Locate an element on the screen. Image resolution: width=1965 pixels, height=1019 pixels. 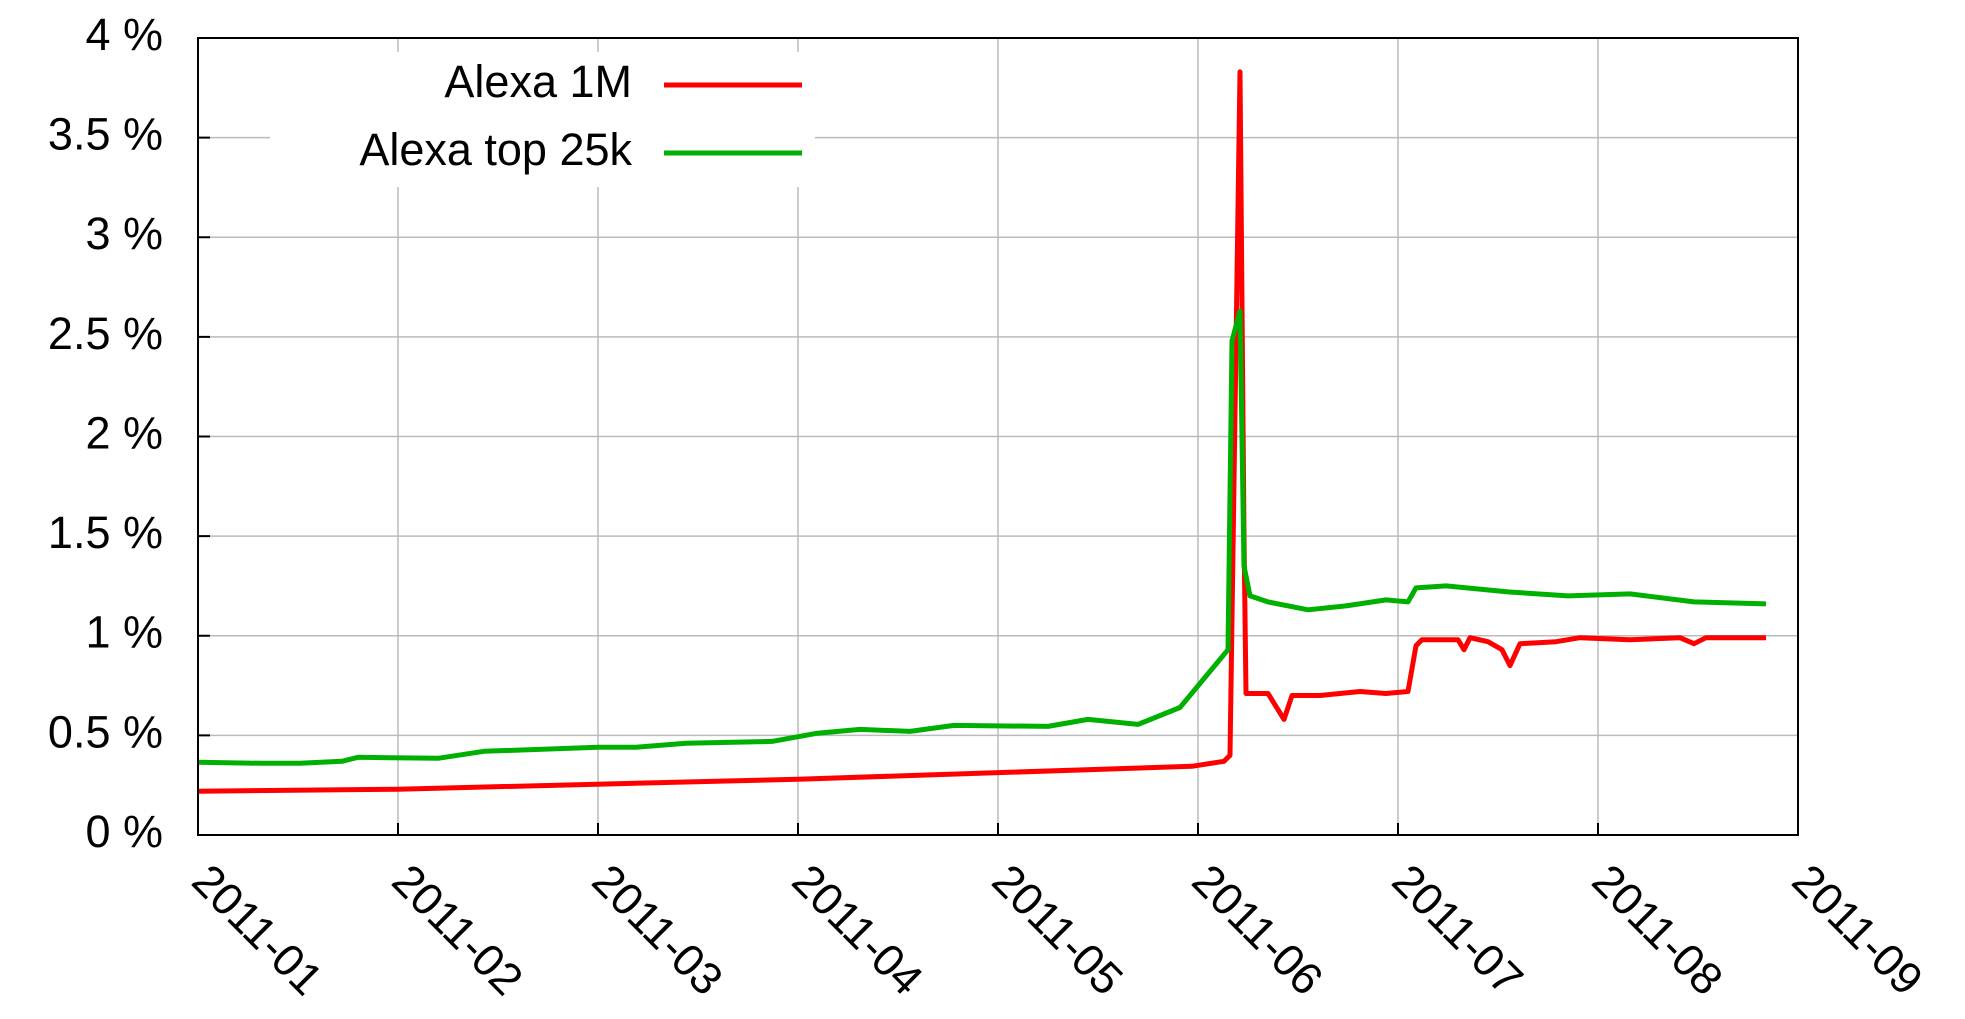
y-tick-label: 0 % is located at coordinates (124, 831).